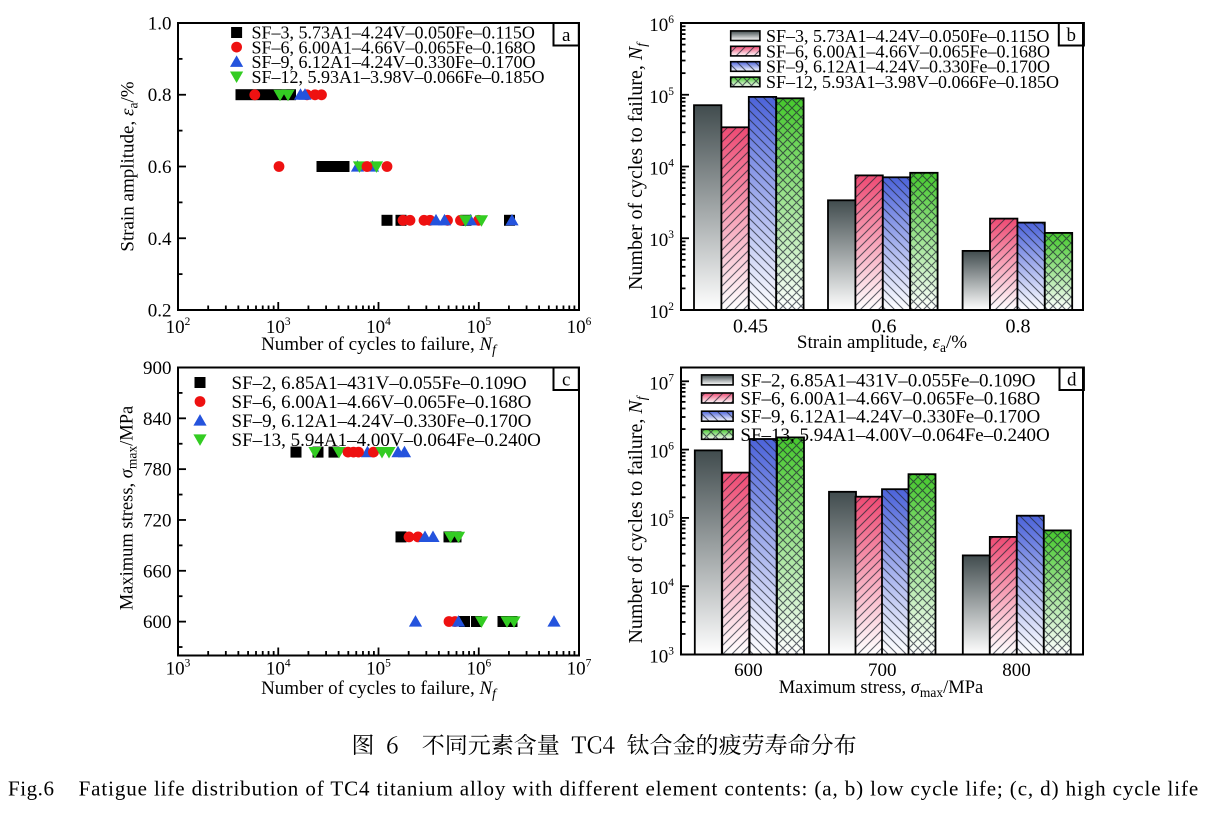 The width and height of the screenshot is (1207, 818). Describe the element at coordinates (1016, 670) in the screenshot. I see `svg-text: 800` at that location.